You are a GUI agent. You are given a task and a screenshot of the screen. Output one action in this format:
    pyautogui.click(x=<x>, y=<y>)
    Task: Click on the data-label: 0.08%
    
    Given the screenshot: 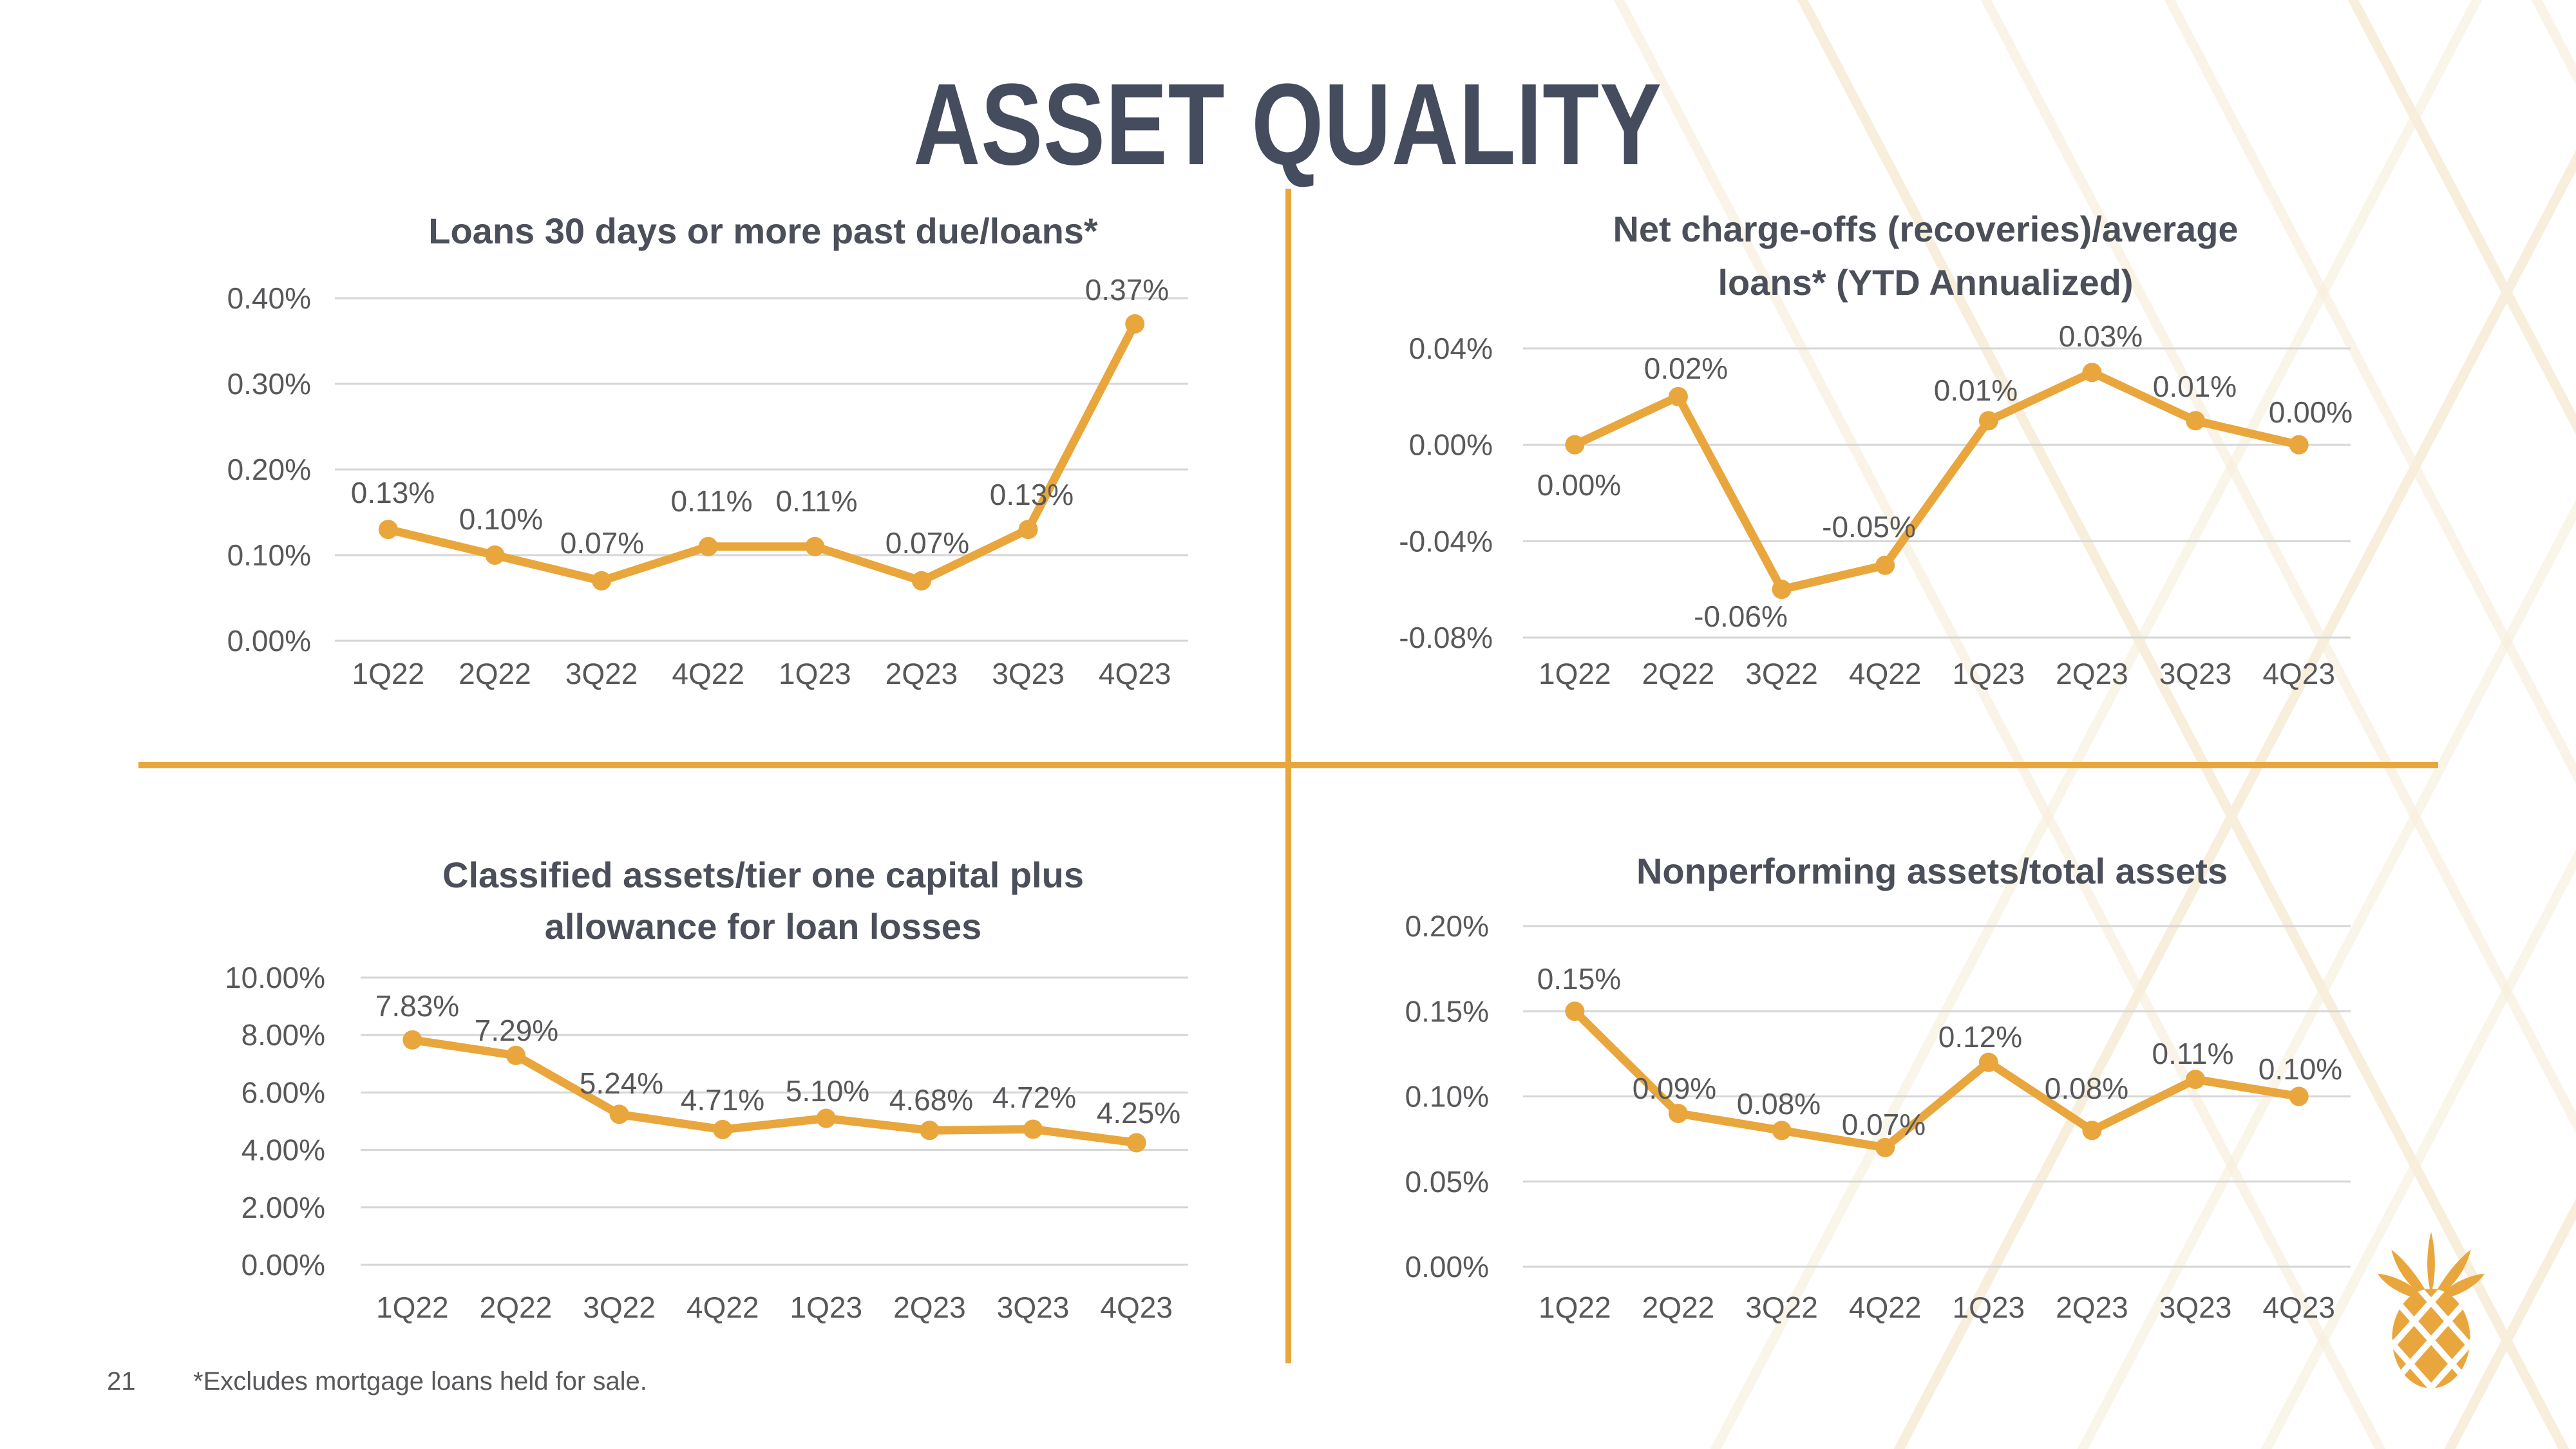 What is the action you would take?
    pyautogui.click(x=2086, y=1089)
    